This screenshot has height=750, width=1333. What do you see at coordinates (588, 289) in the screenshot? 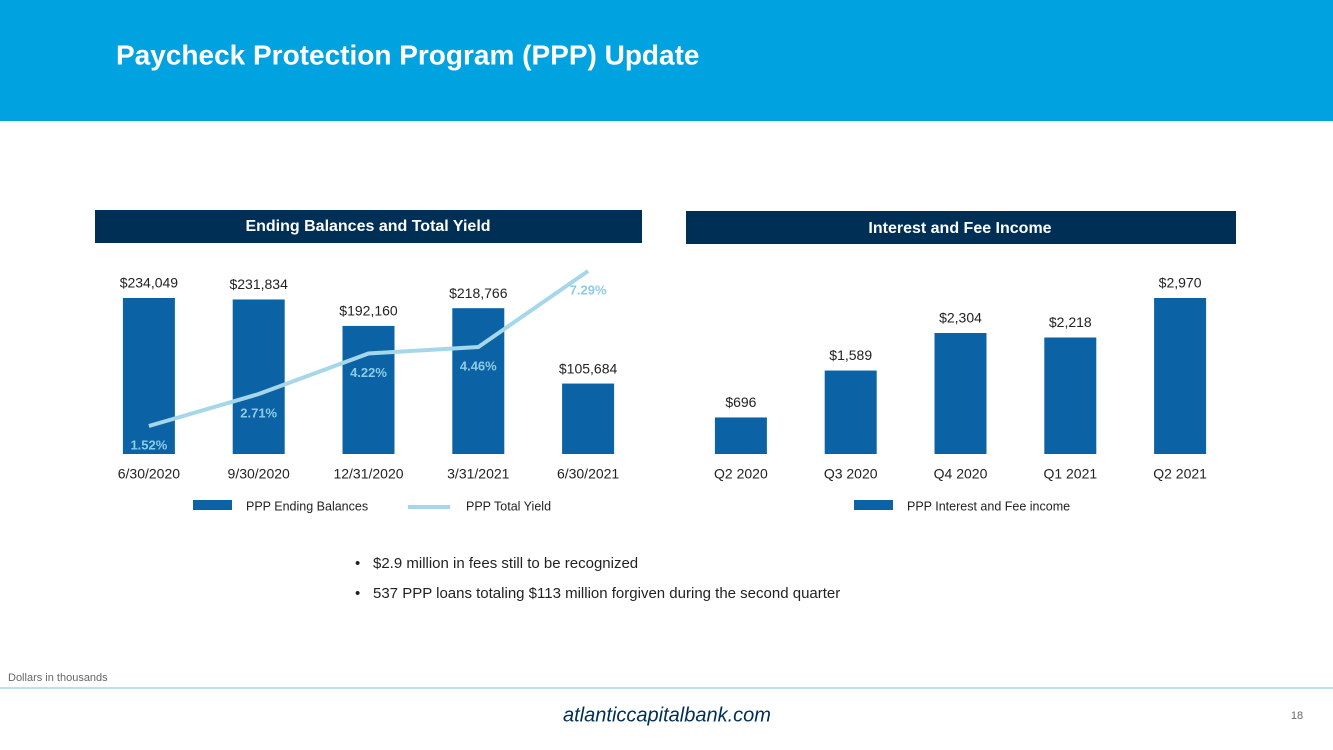
I see `data-label: 7.29%` at bounding box center [588, 289].